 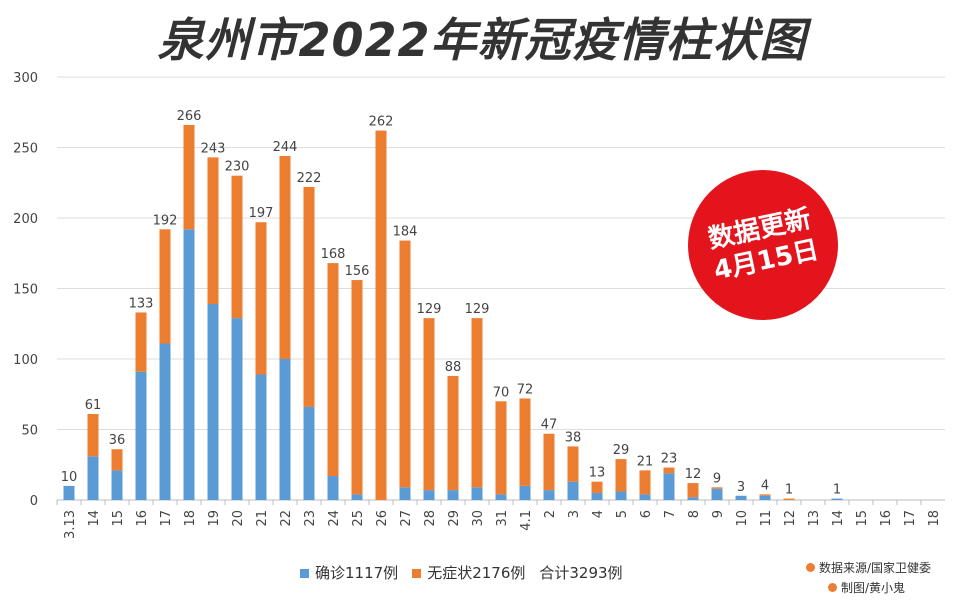 I want to click on data-label: 61, so click(x=93, y=405).